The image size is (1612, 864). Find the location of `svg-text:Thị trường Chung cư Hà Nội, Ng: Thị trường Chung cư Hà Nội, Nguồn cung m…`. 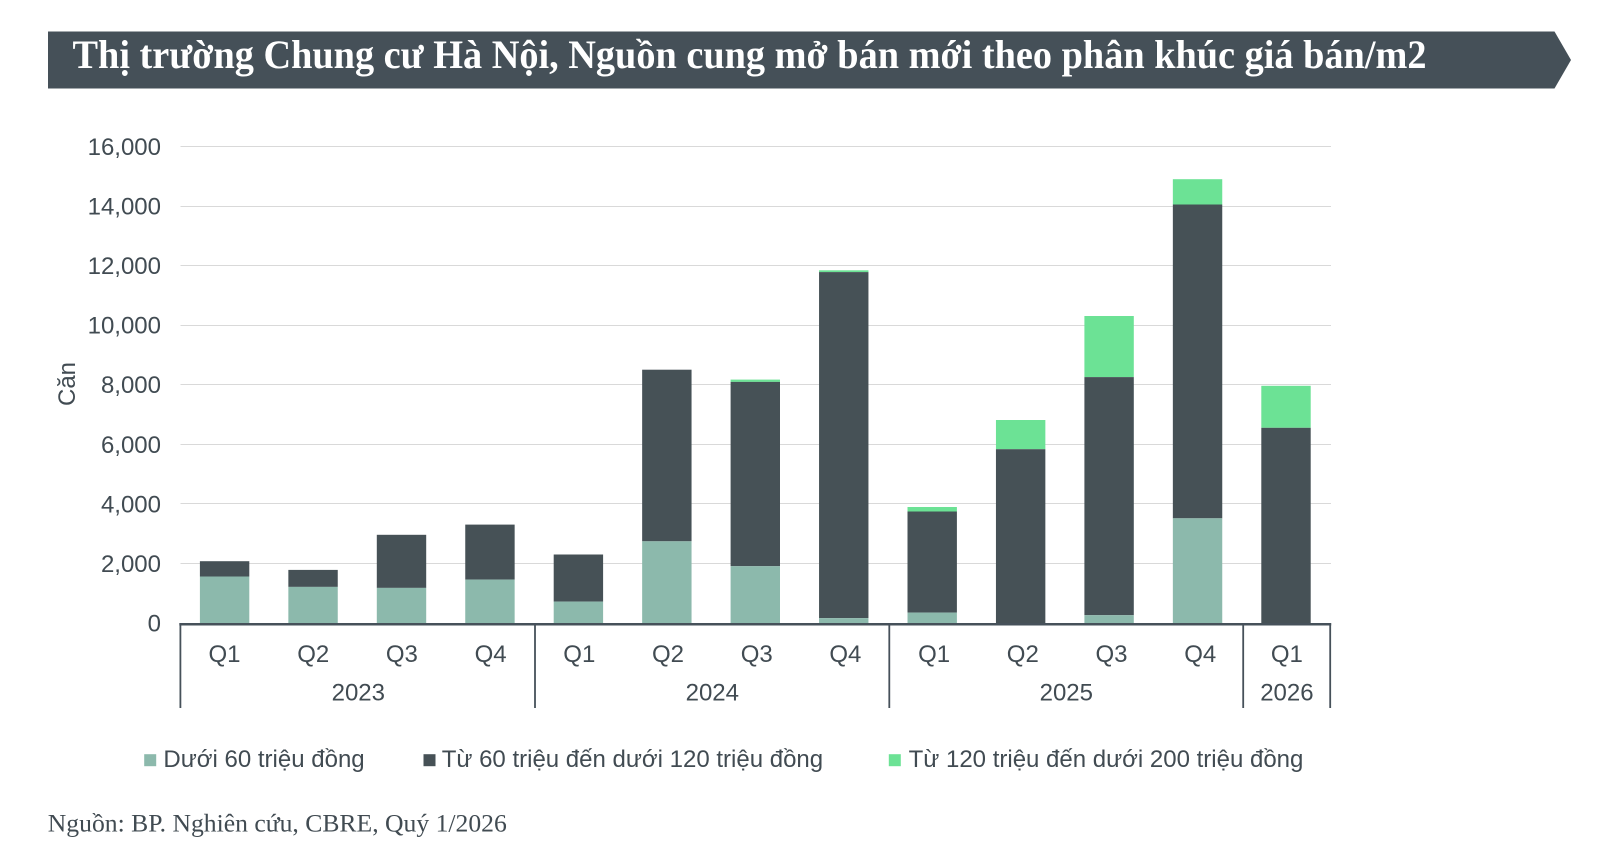

svg-text:Thị trường Chung cư Hà Nội, Ng: Thị trường Chung cư Hà Nội, Nguồn cung m… is located at coordinates (750, 54).